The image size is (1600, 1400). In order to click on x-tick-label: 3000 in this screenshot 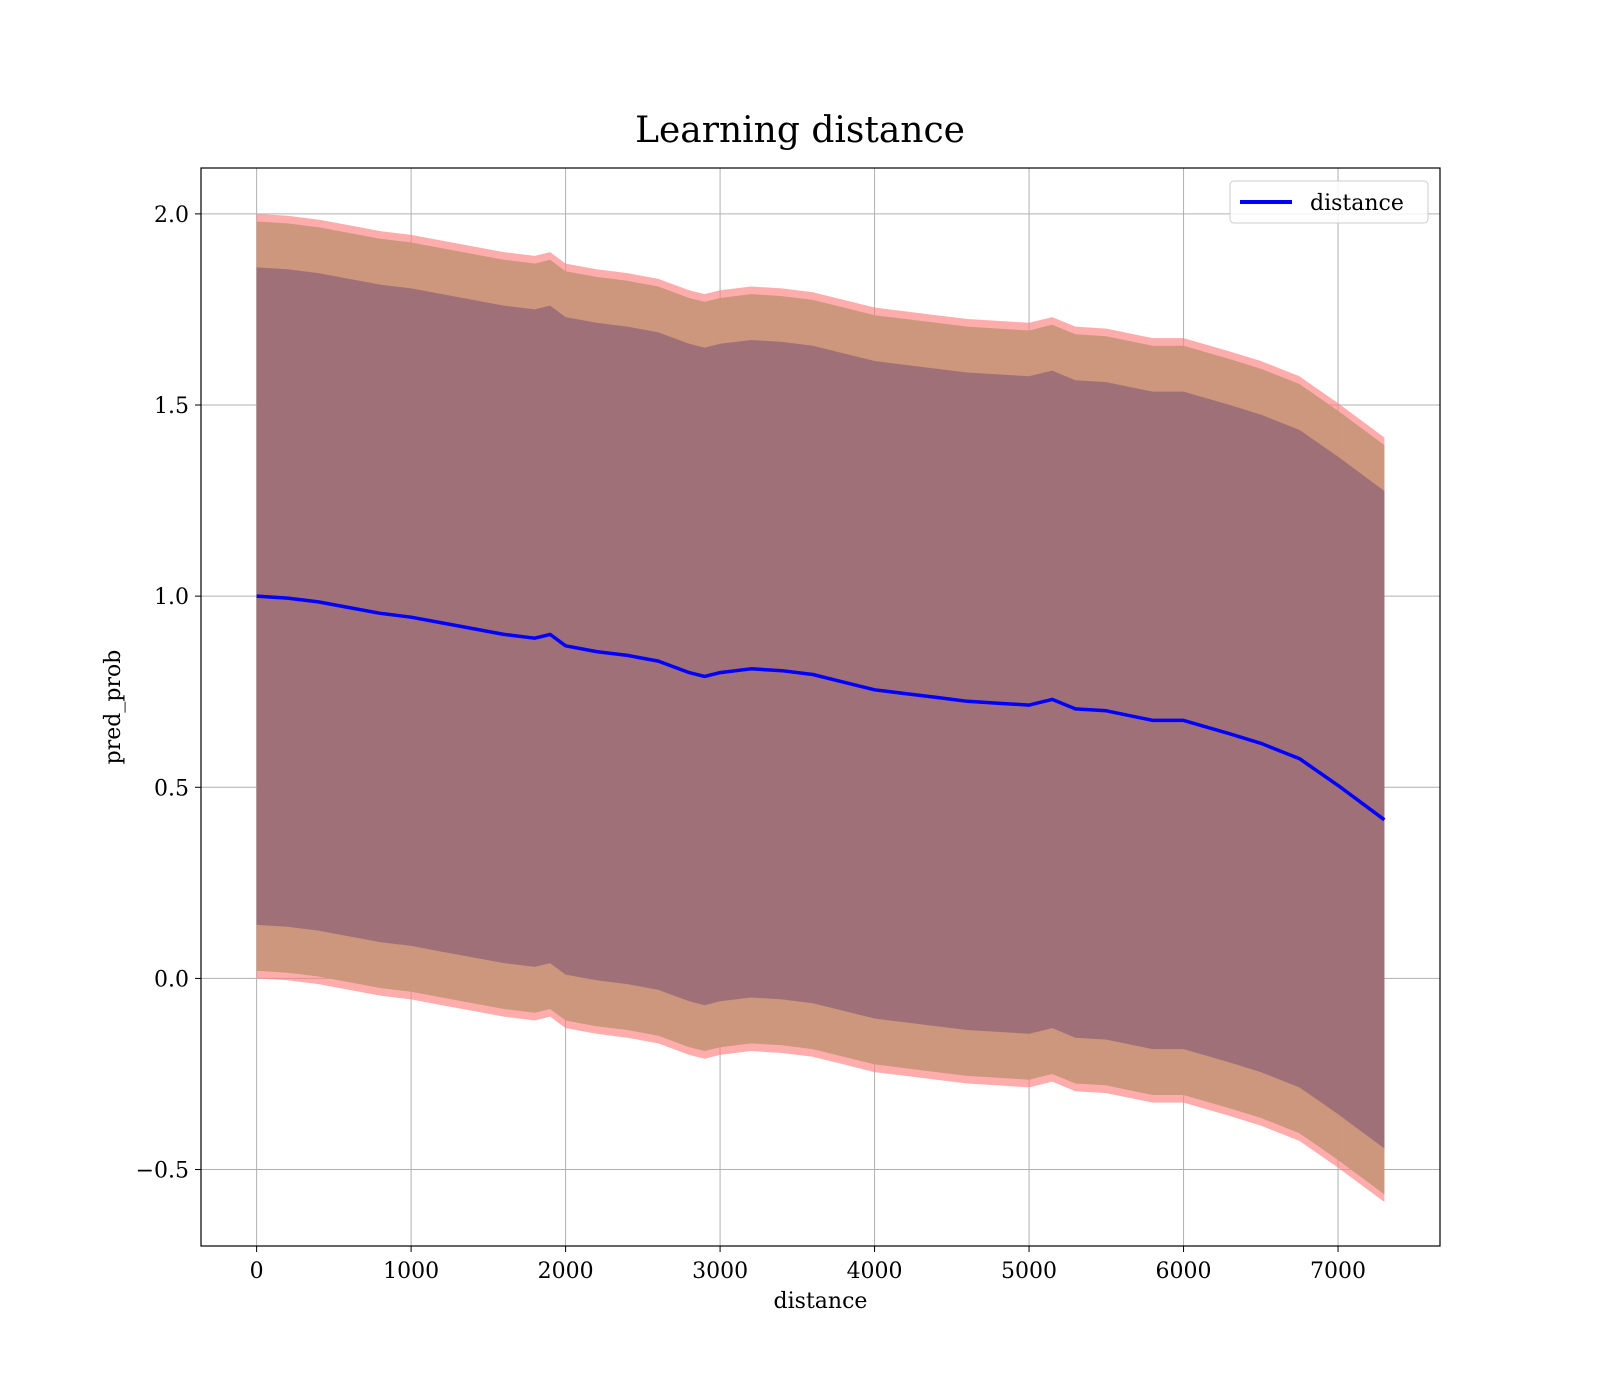, I will do `click(720, 1271)`.